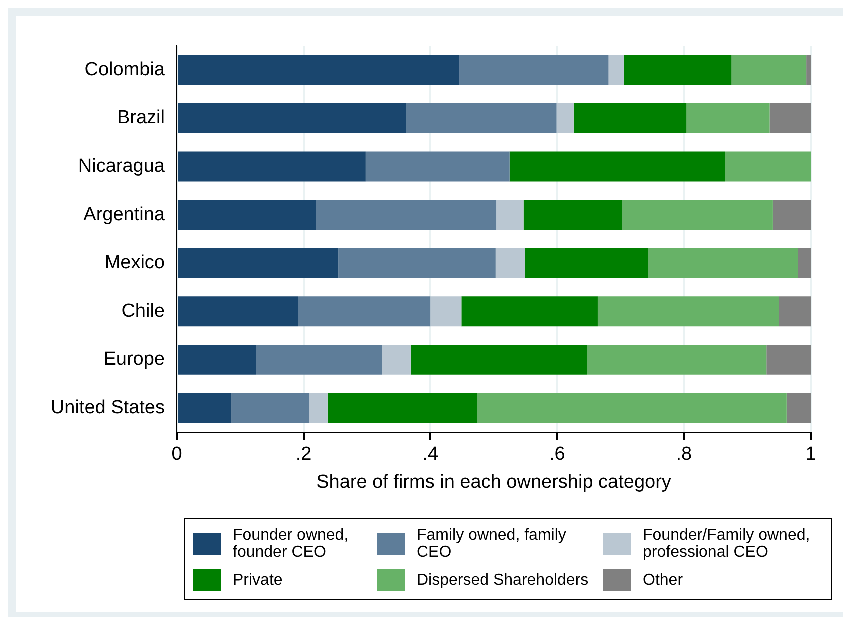  I want to click on y-tick-label: Europe, so click(134, 359).